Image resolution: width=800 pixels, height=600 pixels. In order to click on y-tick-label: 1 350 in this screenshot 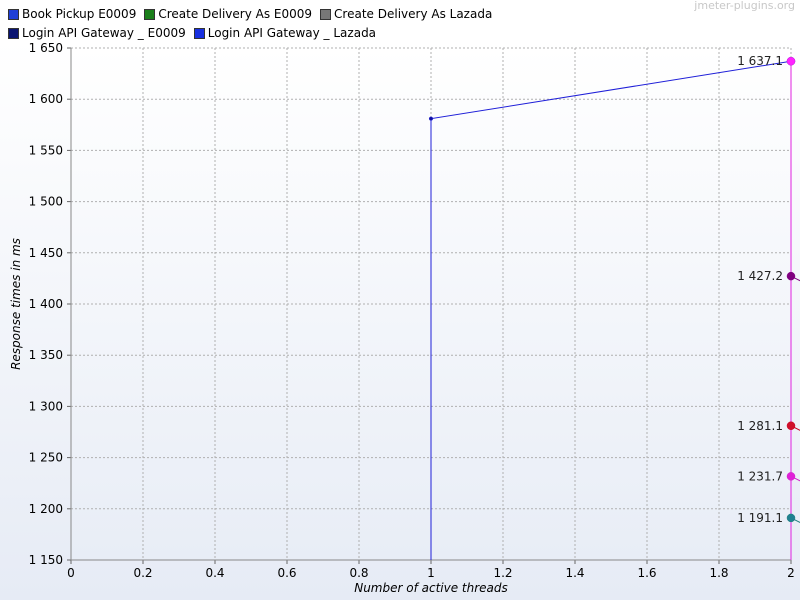, I will do `click(46, 355)`.